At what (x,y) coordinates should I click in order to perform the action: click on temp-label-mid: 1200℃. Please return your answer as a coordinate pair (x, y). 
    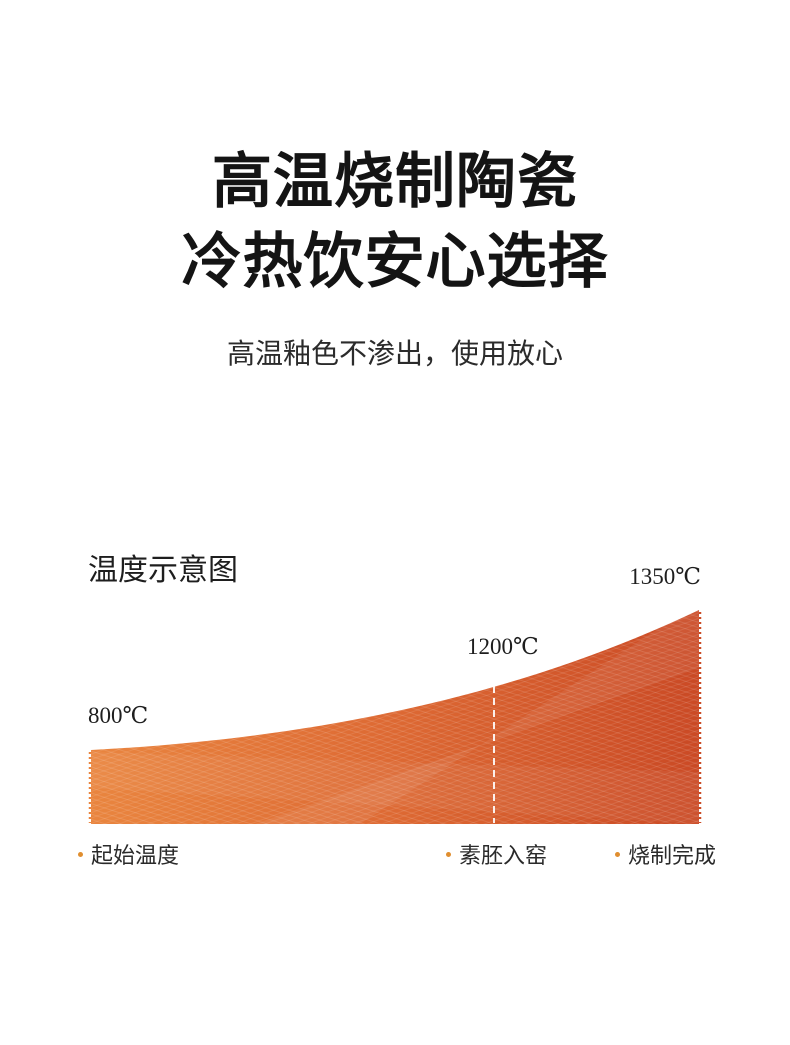
    Looking at the image, I should click on (503, 646).